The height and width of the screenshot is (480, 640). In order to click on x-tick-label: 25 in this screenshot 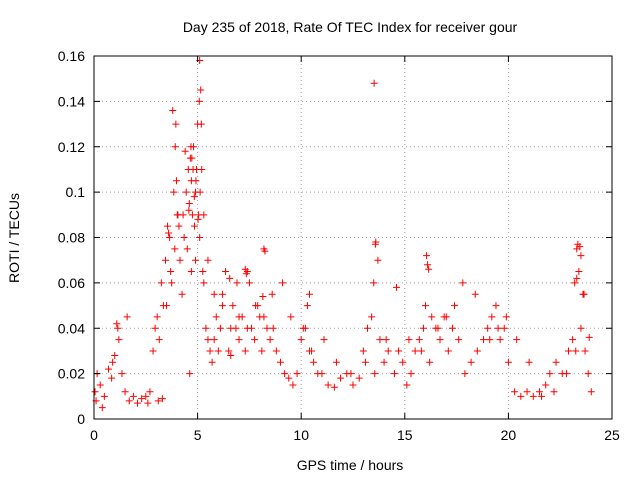, I will do `click(612, 435)`.